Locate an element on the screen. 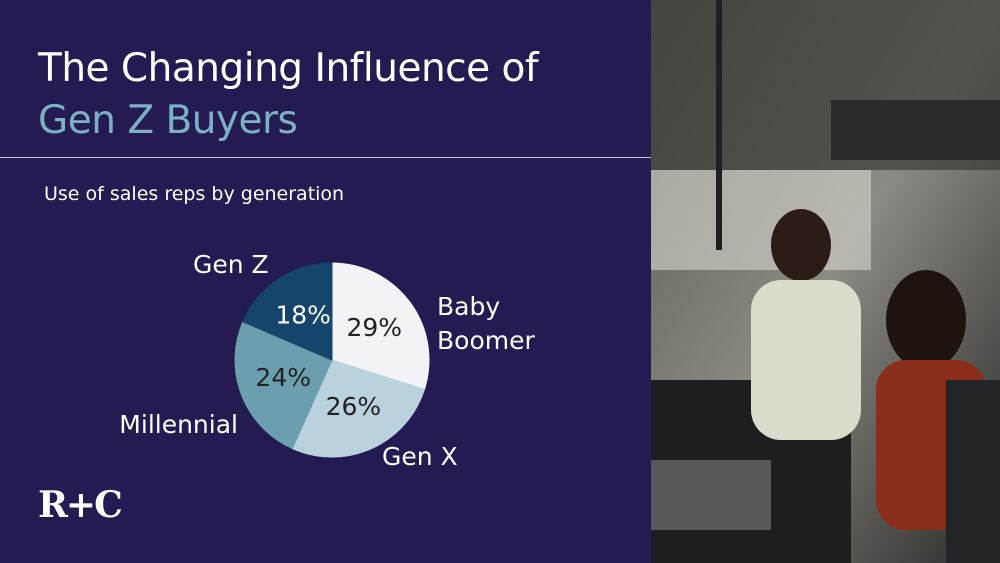 The width and height of the screenshot is (1000, 563). value-label: 18% is located at coordinates (303, 314).